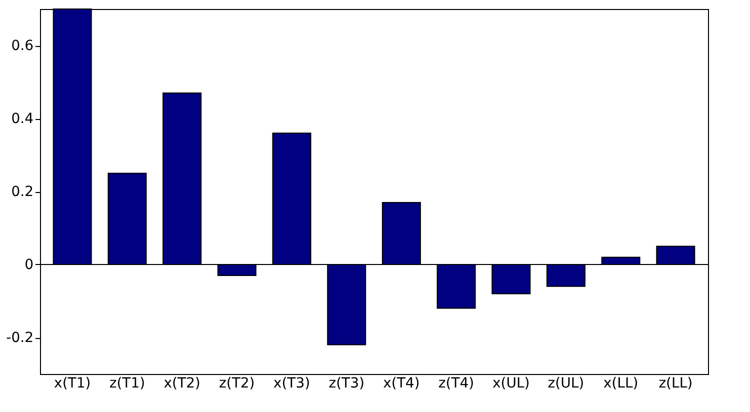  What do you see at coordinates (346, 384) in the screenshot?
I see `x-tick-label: z(T3)` at bounding box center [346, 384].